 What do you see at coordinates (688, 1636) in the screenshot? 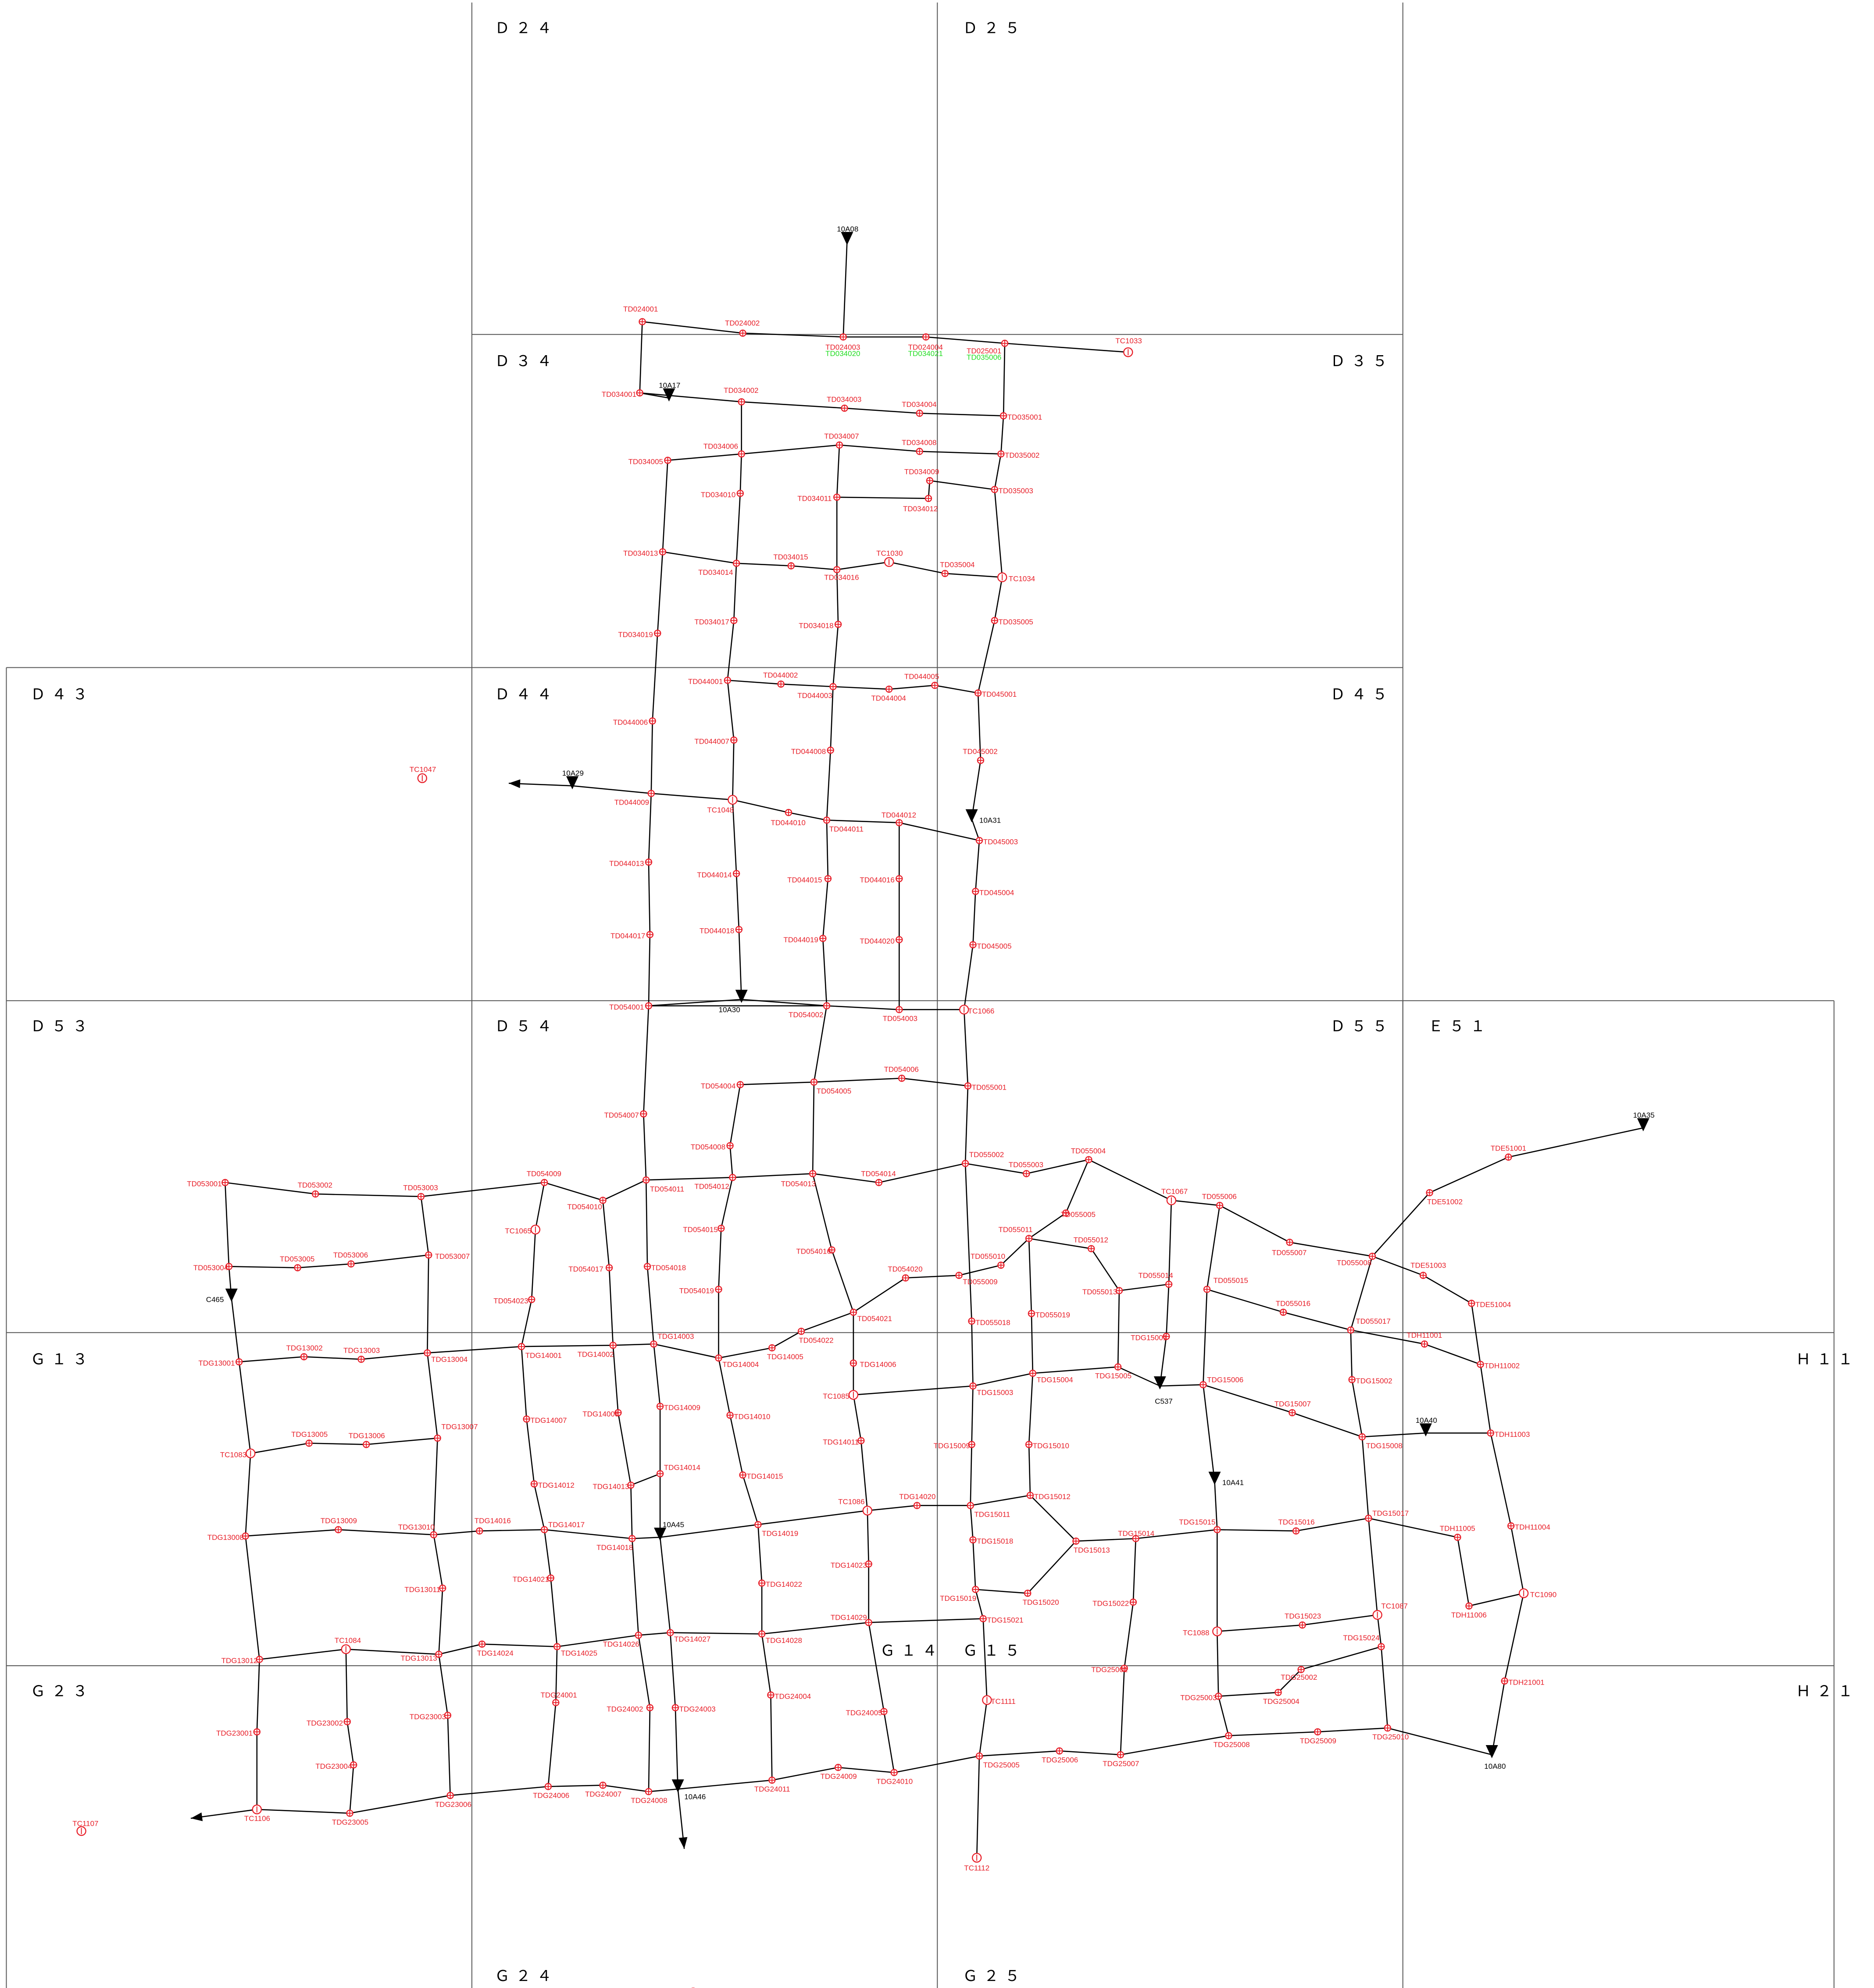
I see `manhole-node: TDG14027` at bounding box center [688, 1636].